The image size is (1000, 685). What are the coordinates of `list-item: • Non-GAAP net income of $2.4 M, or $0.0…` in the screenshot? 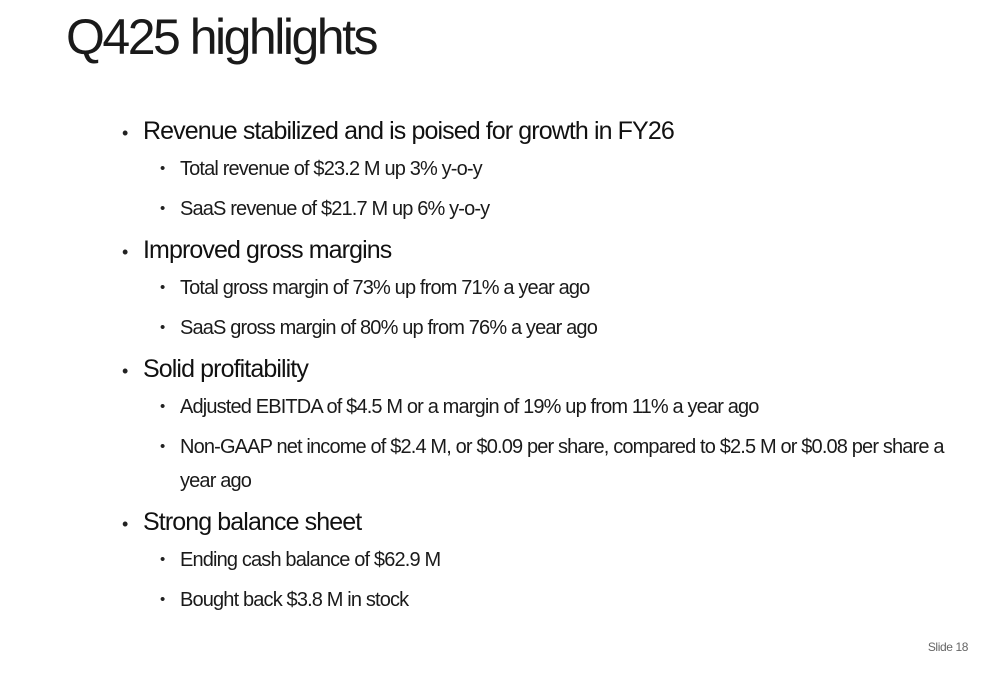 It's located at (542, 464).